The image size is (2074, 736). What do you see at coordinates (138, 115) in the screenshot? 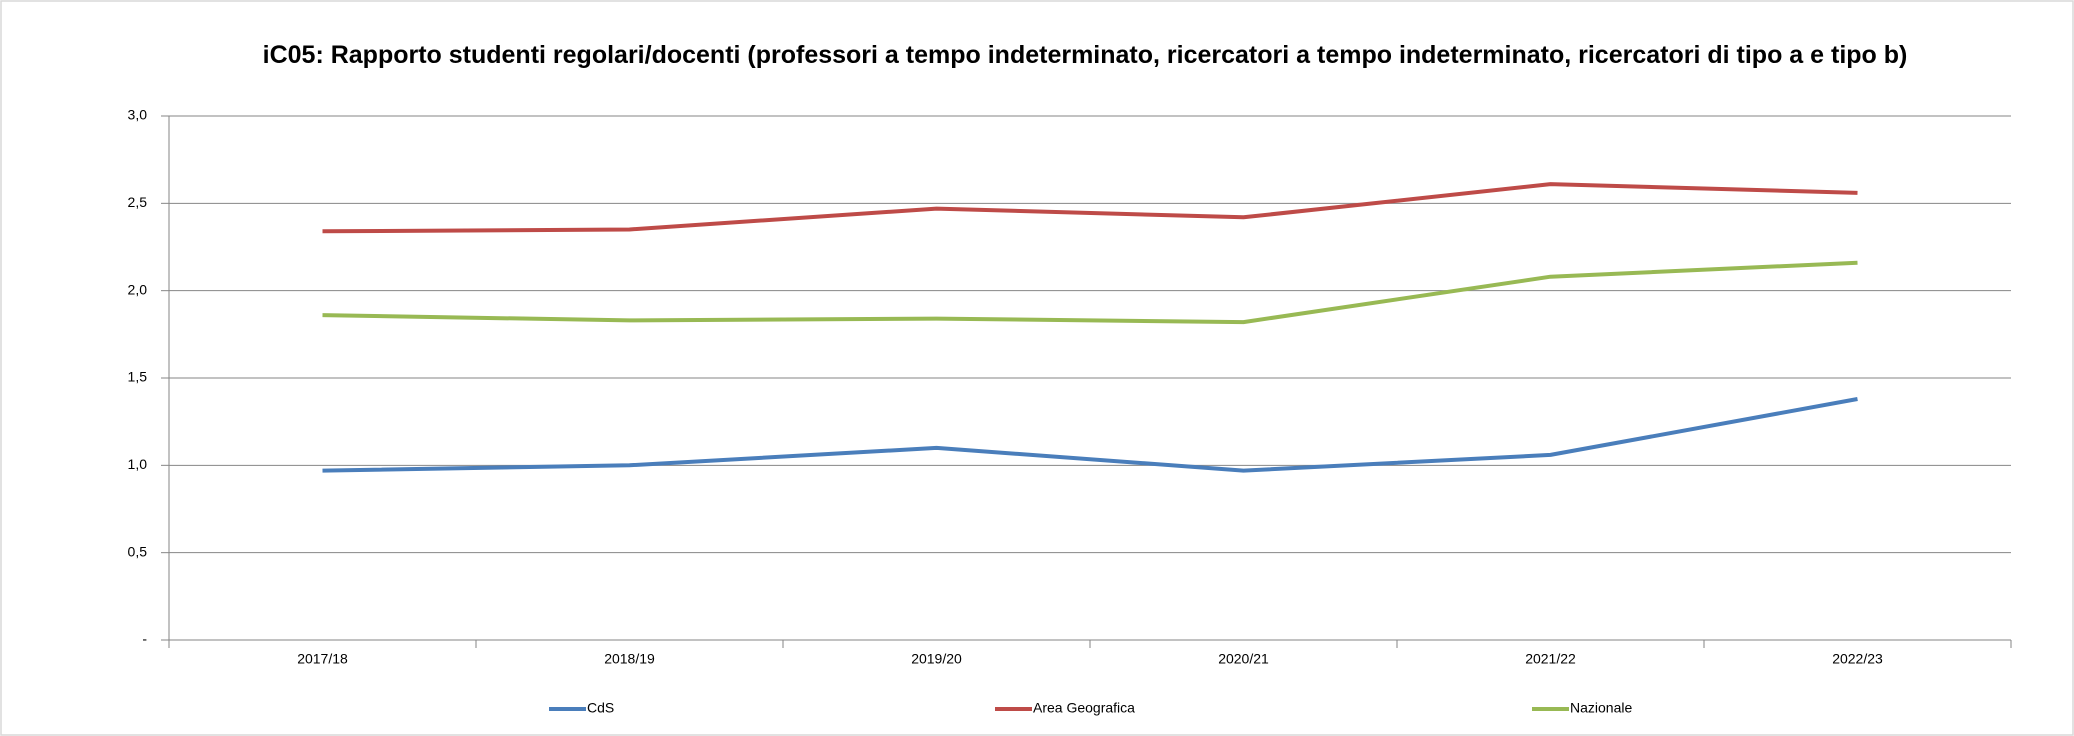
I see `y-tick-label: 3,0` at bounding box center [138, 115].